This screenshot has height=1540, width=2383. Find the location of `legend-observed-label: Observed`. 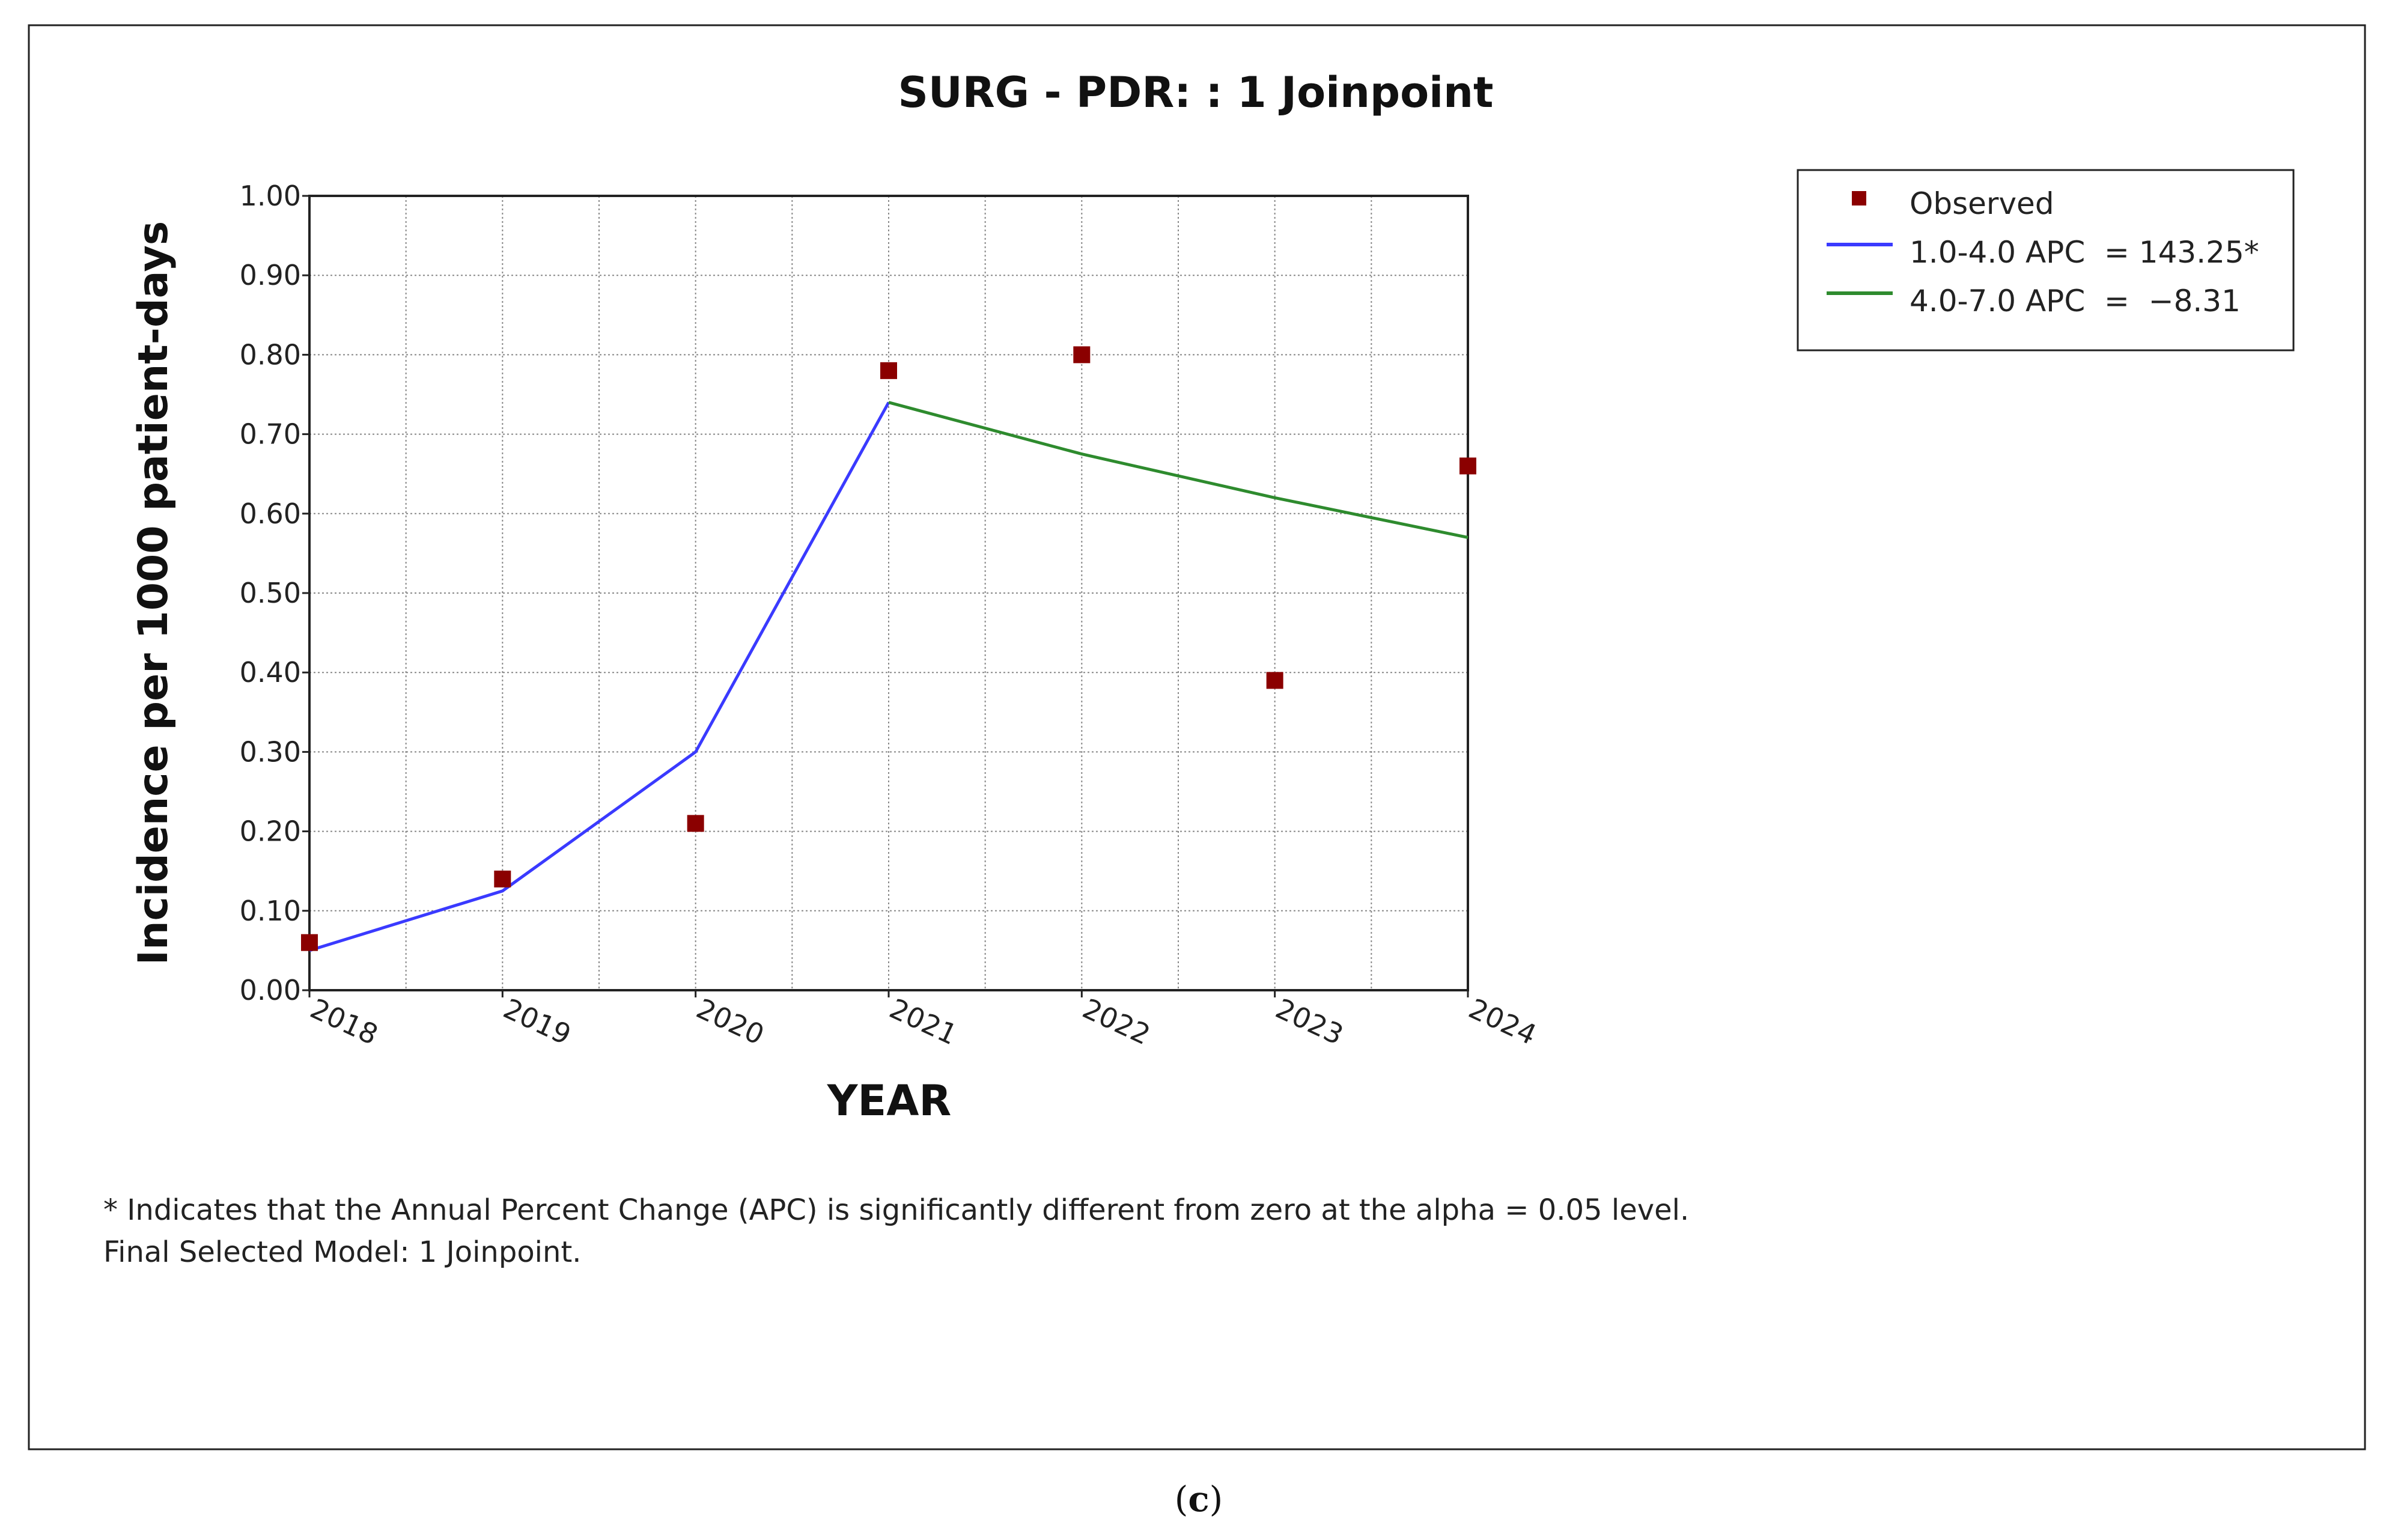

legend-observed-label: Observed is located at coordinates (1982, 204).